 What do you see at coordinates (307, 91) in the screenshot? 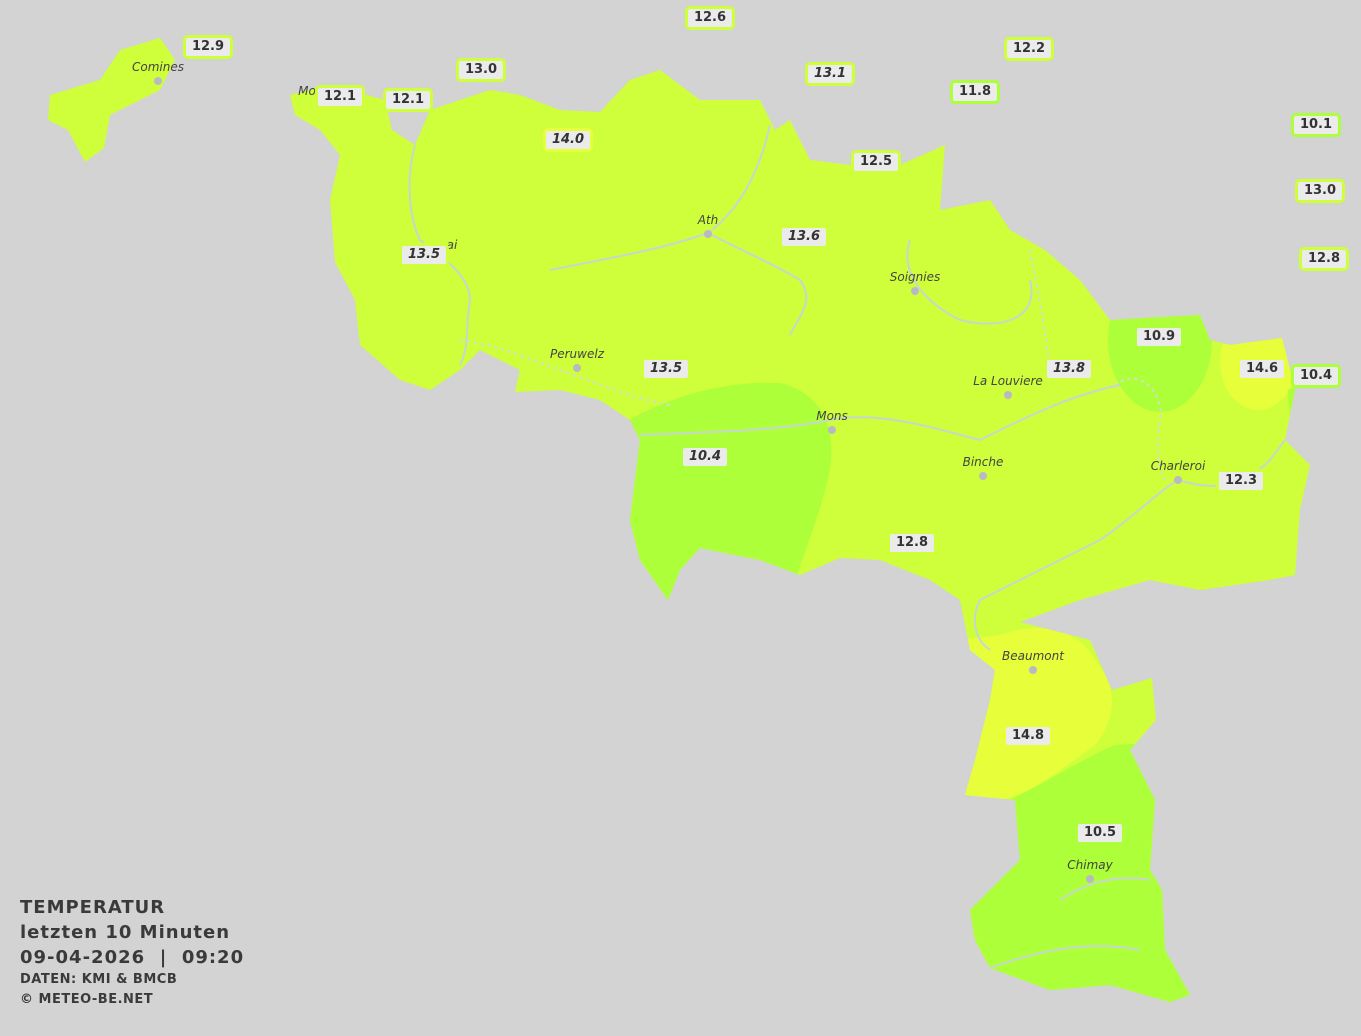
I see `city-label: Mo` at bounding box center [307, 91].